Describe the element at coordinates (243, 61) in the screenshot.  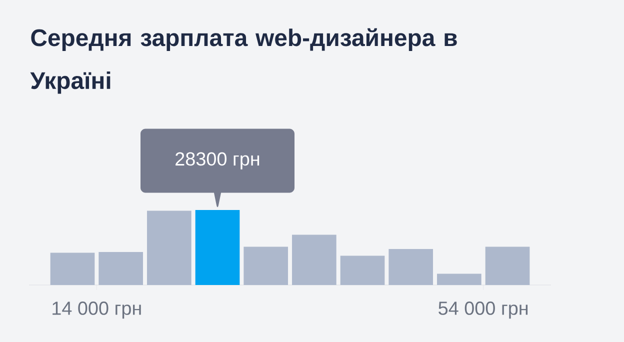
I see `chart-title: Середня зарплата web-дизайнера в Україні` at that location.